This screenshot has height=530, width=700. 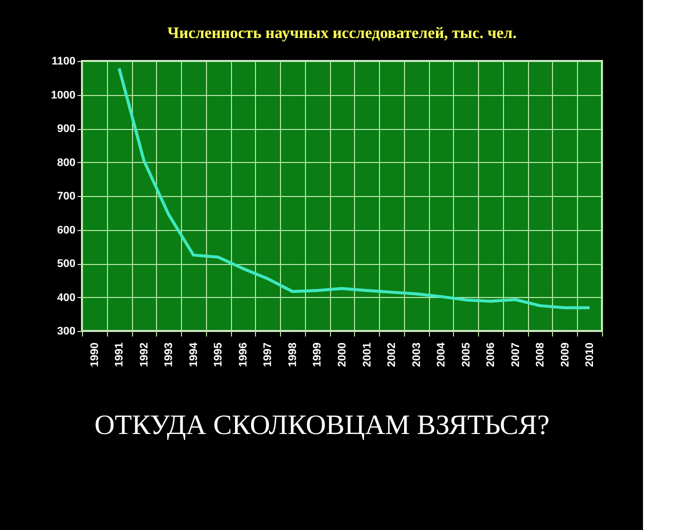 What do you see at coordinates (322, 425) in the screenshot?
I see `text: ОТКУДА СКОЛКОВЦАМ ВЗЯТЬСЯ?` at bounding box center [322, 425].